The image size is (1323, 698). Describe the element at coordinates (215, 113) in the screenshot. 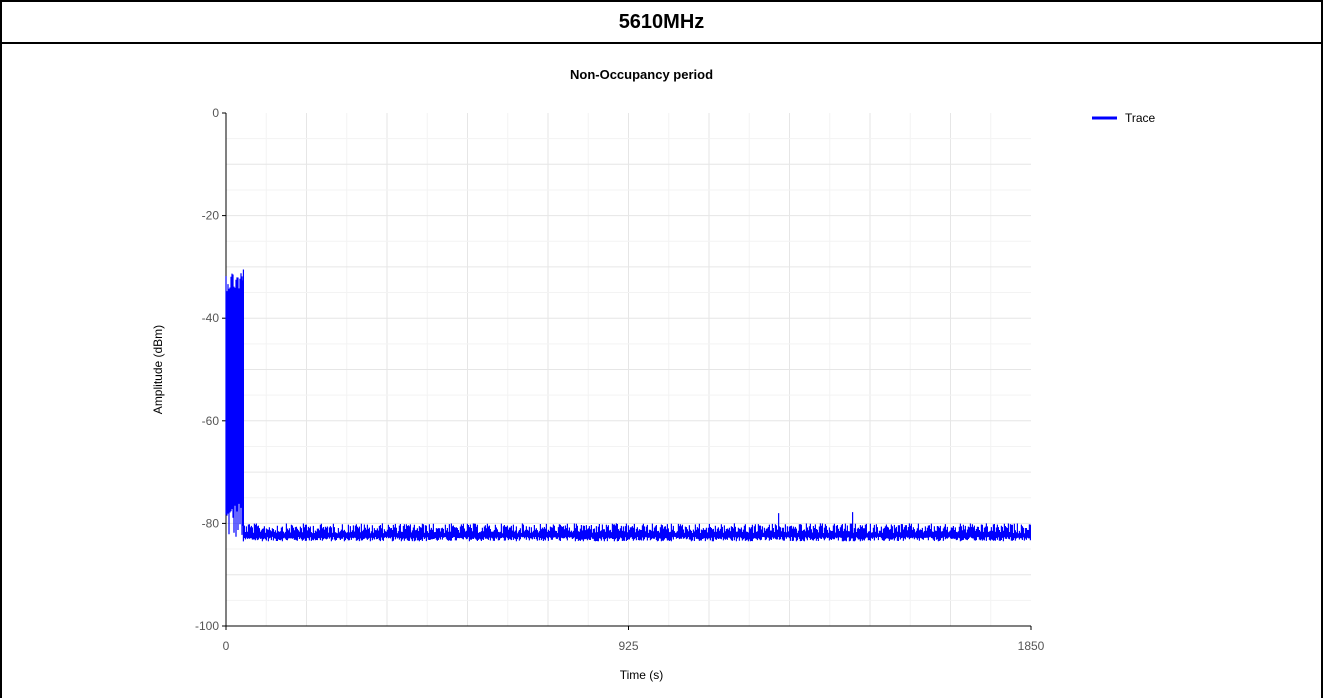

I see `y-tick-label: 0` at that location.